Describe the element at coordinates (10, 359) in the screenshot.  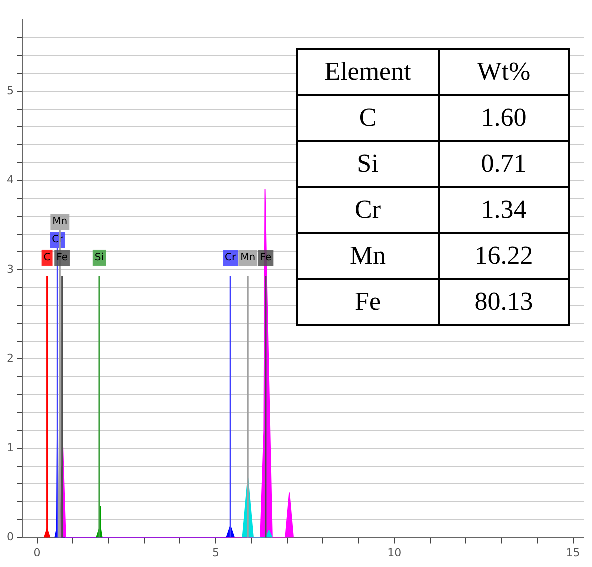
I see `y-tick-label: 2` at that location.